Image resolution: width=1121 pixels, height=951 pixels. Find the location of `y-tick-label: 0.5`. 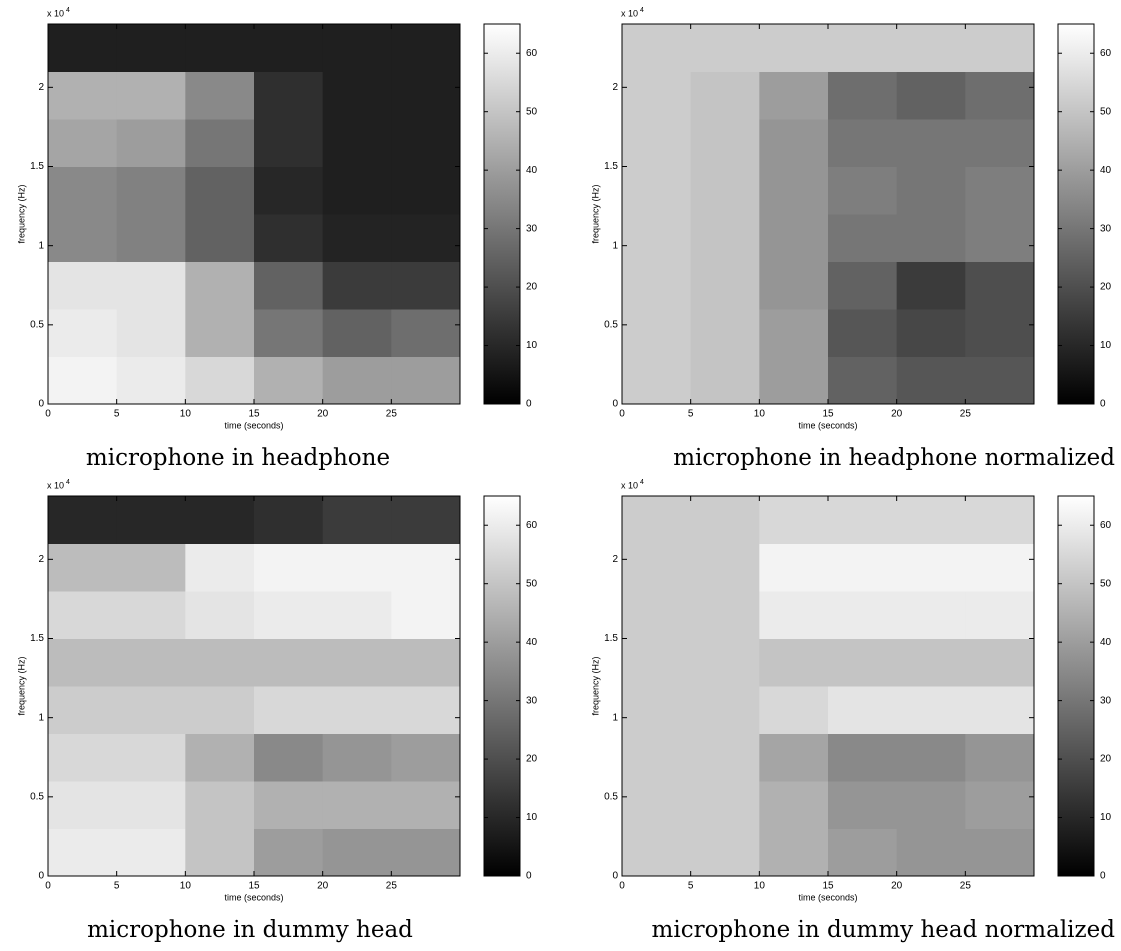

y-tick-label: 0.5 is located at coordinates (611, 796).